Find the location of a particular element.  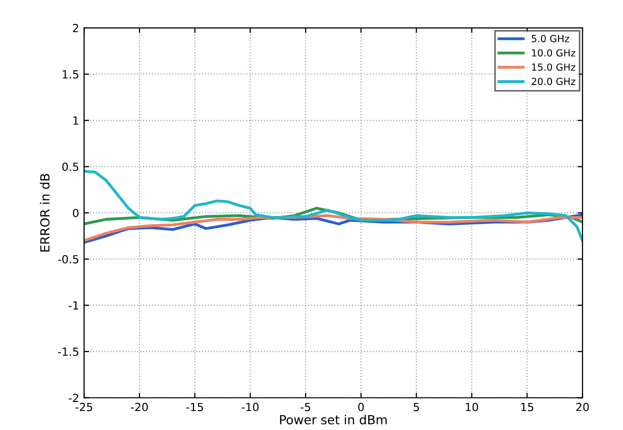

x-tick-label: 10 is located at coordinates (472, 407).